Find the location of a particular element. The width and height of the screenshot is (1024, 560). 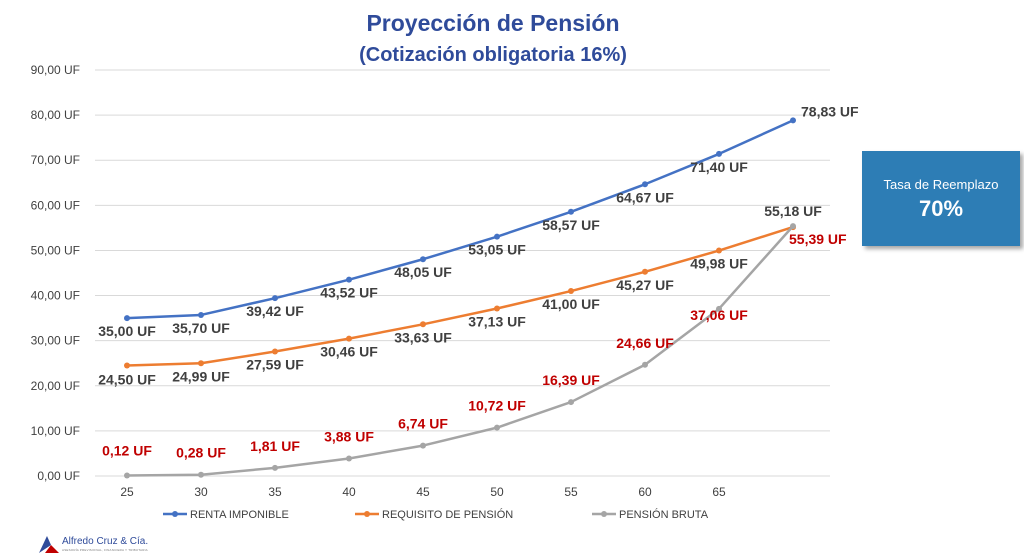

requisito-pension-data-label: 49,98 UF is located at coordinates (719, 264).